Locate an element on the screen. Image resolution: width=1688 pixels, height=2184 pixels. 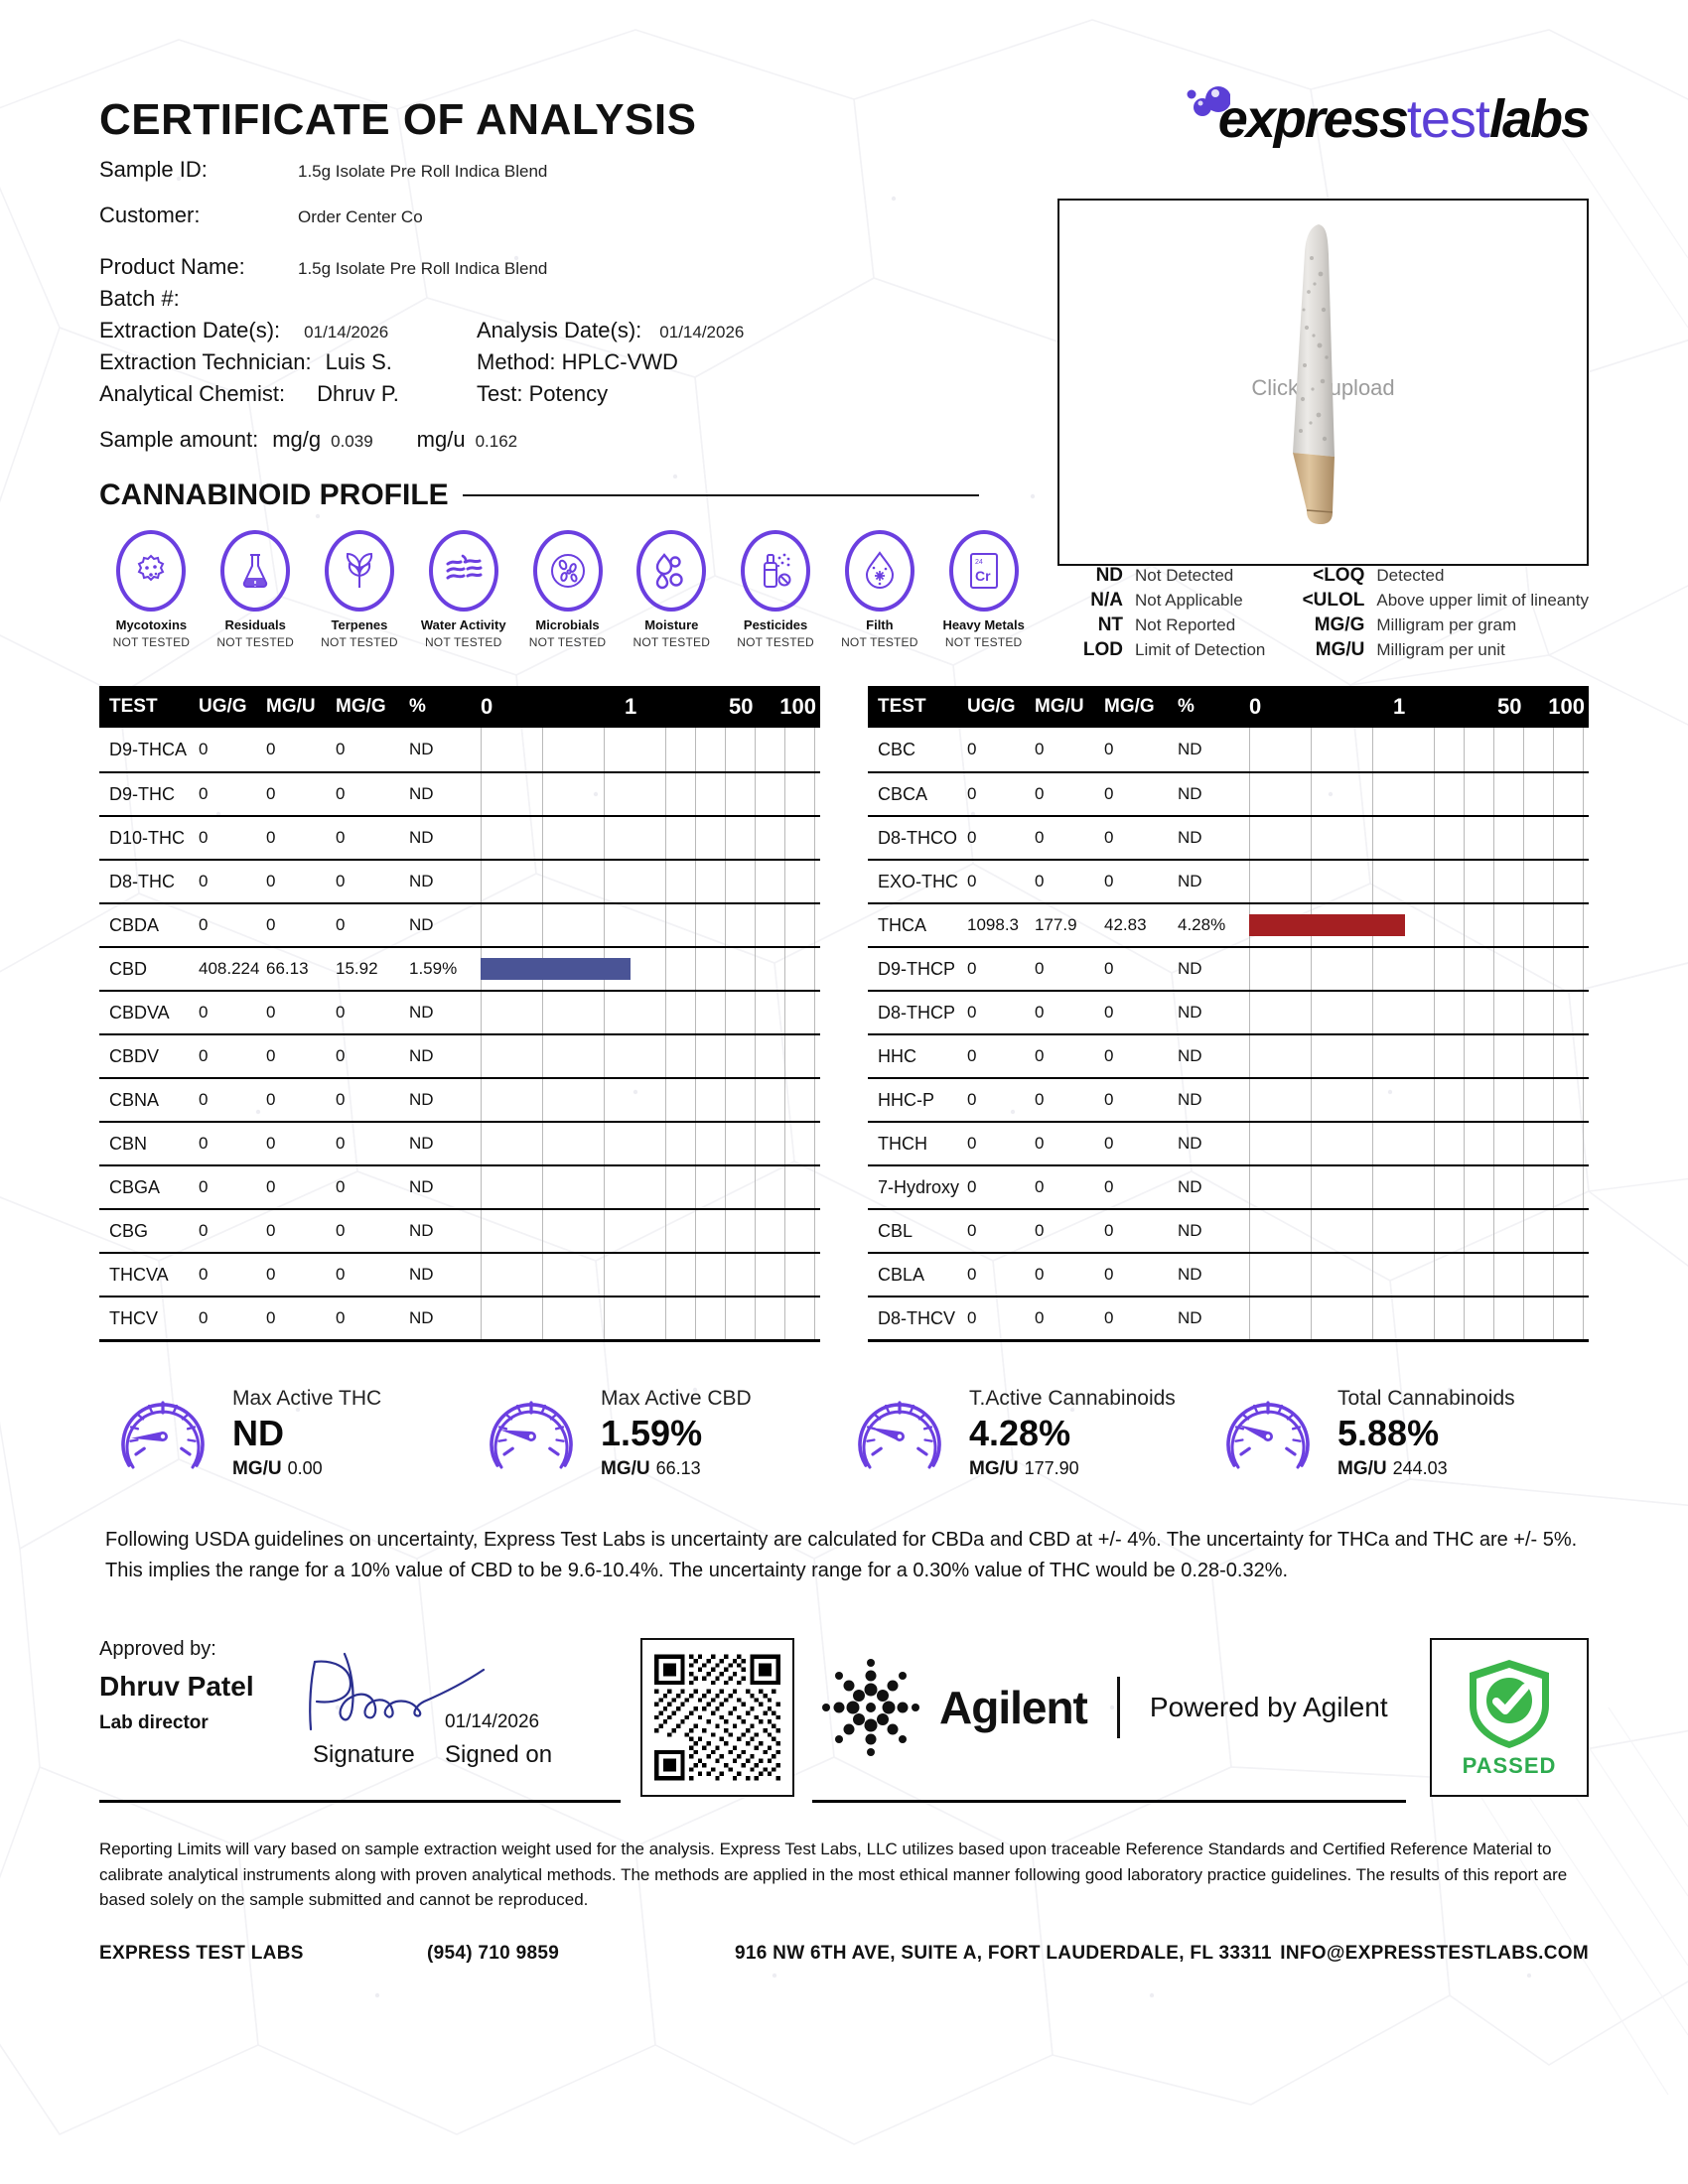
test-icon-pesticides: Pesticides NOT TESTED is located at coordinates (776, 589).